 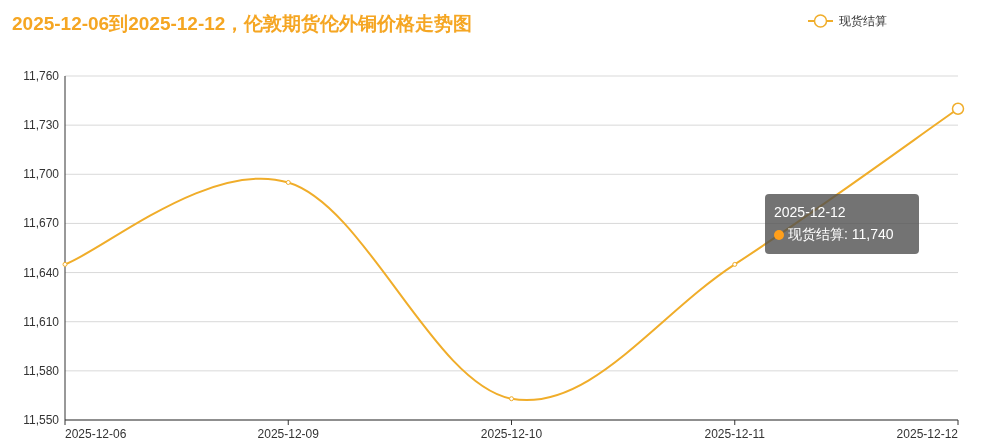 I want to click on y-tick-label: 11,550, so click(x=41, y=420).